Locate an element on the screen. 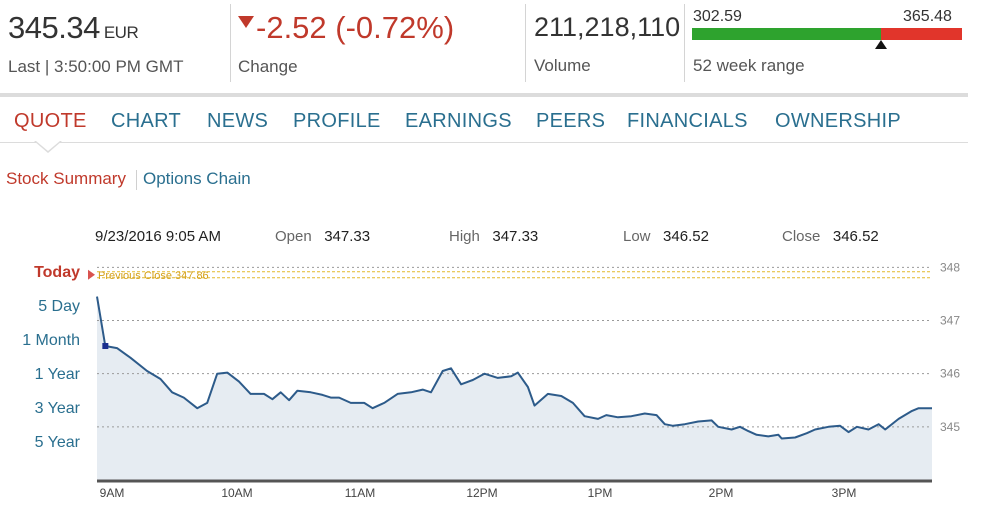 Image resolution: width=986 pixels, height=517 pixels. range-3-year: 3 Year is located at coordinates (57, 408).